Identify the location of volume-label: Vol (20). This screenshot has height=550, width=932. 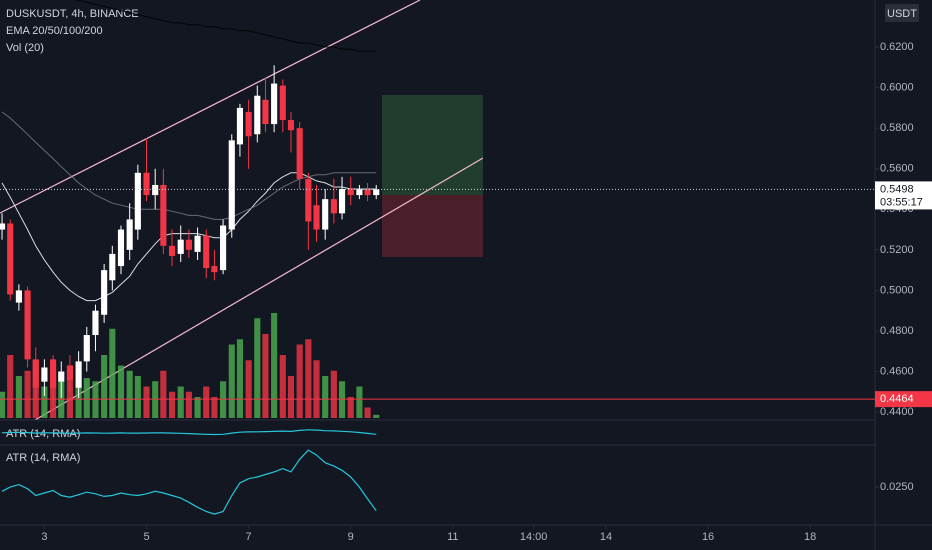
(25, 48).